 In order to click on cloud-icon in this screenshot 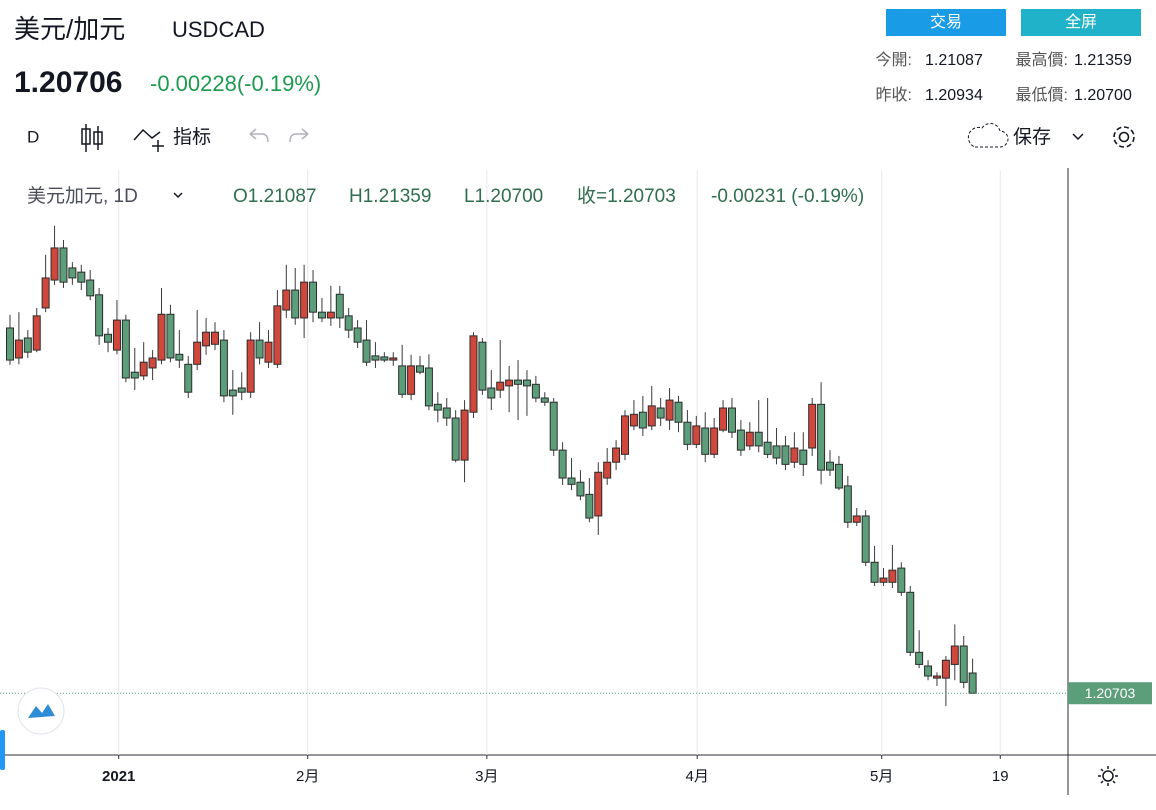, I will do `click(988, 135)`.